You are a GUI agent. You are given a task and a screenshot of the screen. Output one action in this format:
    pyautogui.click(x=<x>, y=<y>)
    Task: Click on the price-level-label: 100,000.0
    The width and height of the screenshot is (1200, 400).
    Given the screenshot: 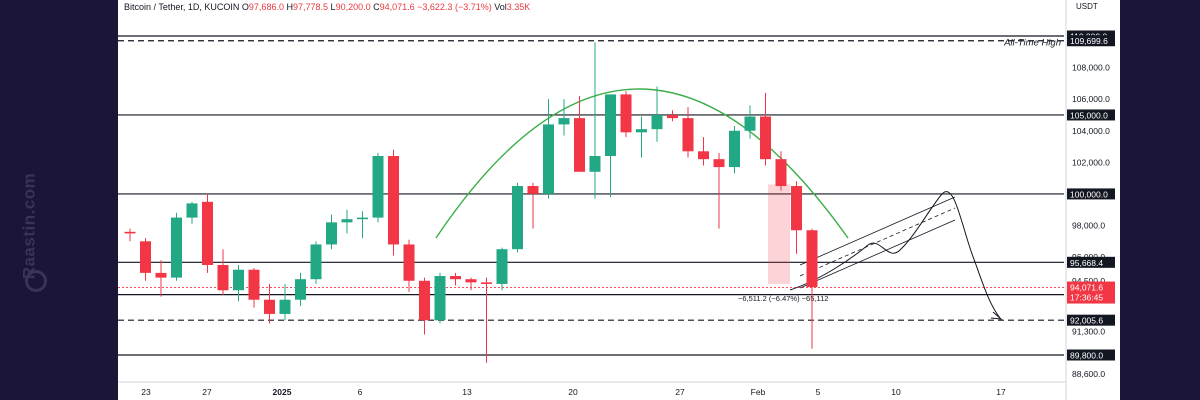 What is the action you would take?
    pyautogui.click(x=1089, y=194)
    